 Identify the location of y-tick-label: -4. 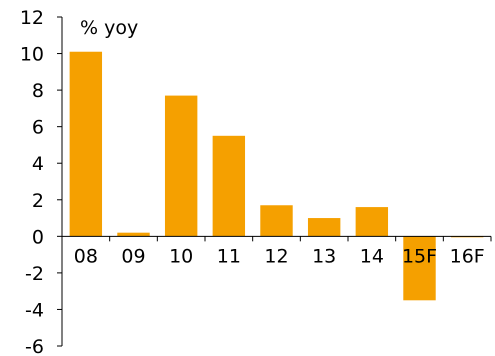
(34, 310).